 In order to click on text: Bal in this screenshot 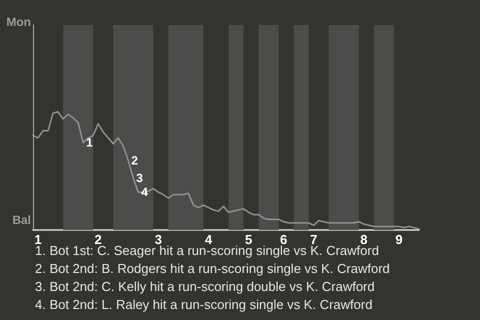, I will do `click(22, 220)`.